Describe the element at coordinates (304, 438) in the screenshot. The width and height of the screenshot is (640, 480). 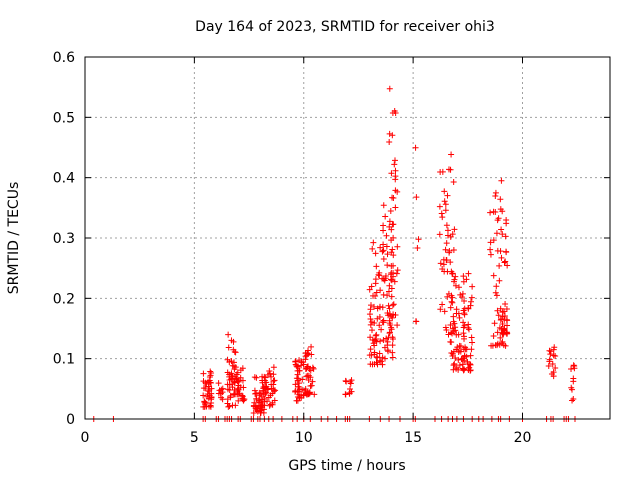
I see `x-tick-label: 10` at that location.